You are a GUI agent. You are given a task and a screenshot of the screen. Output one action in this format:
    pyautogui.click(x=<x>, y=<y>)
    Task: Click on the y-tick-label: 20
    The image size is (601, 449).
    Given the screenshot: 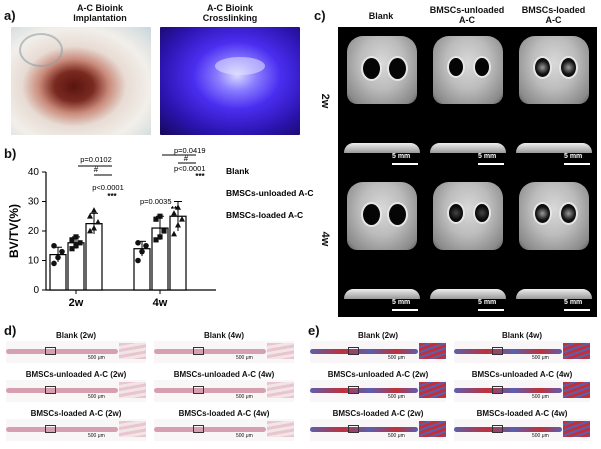 What is the action you would take?
    pyautogui.click(x=34, y=231)
    